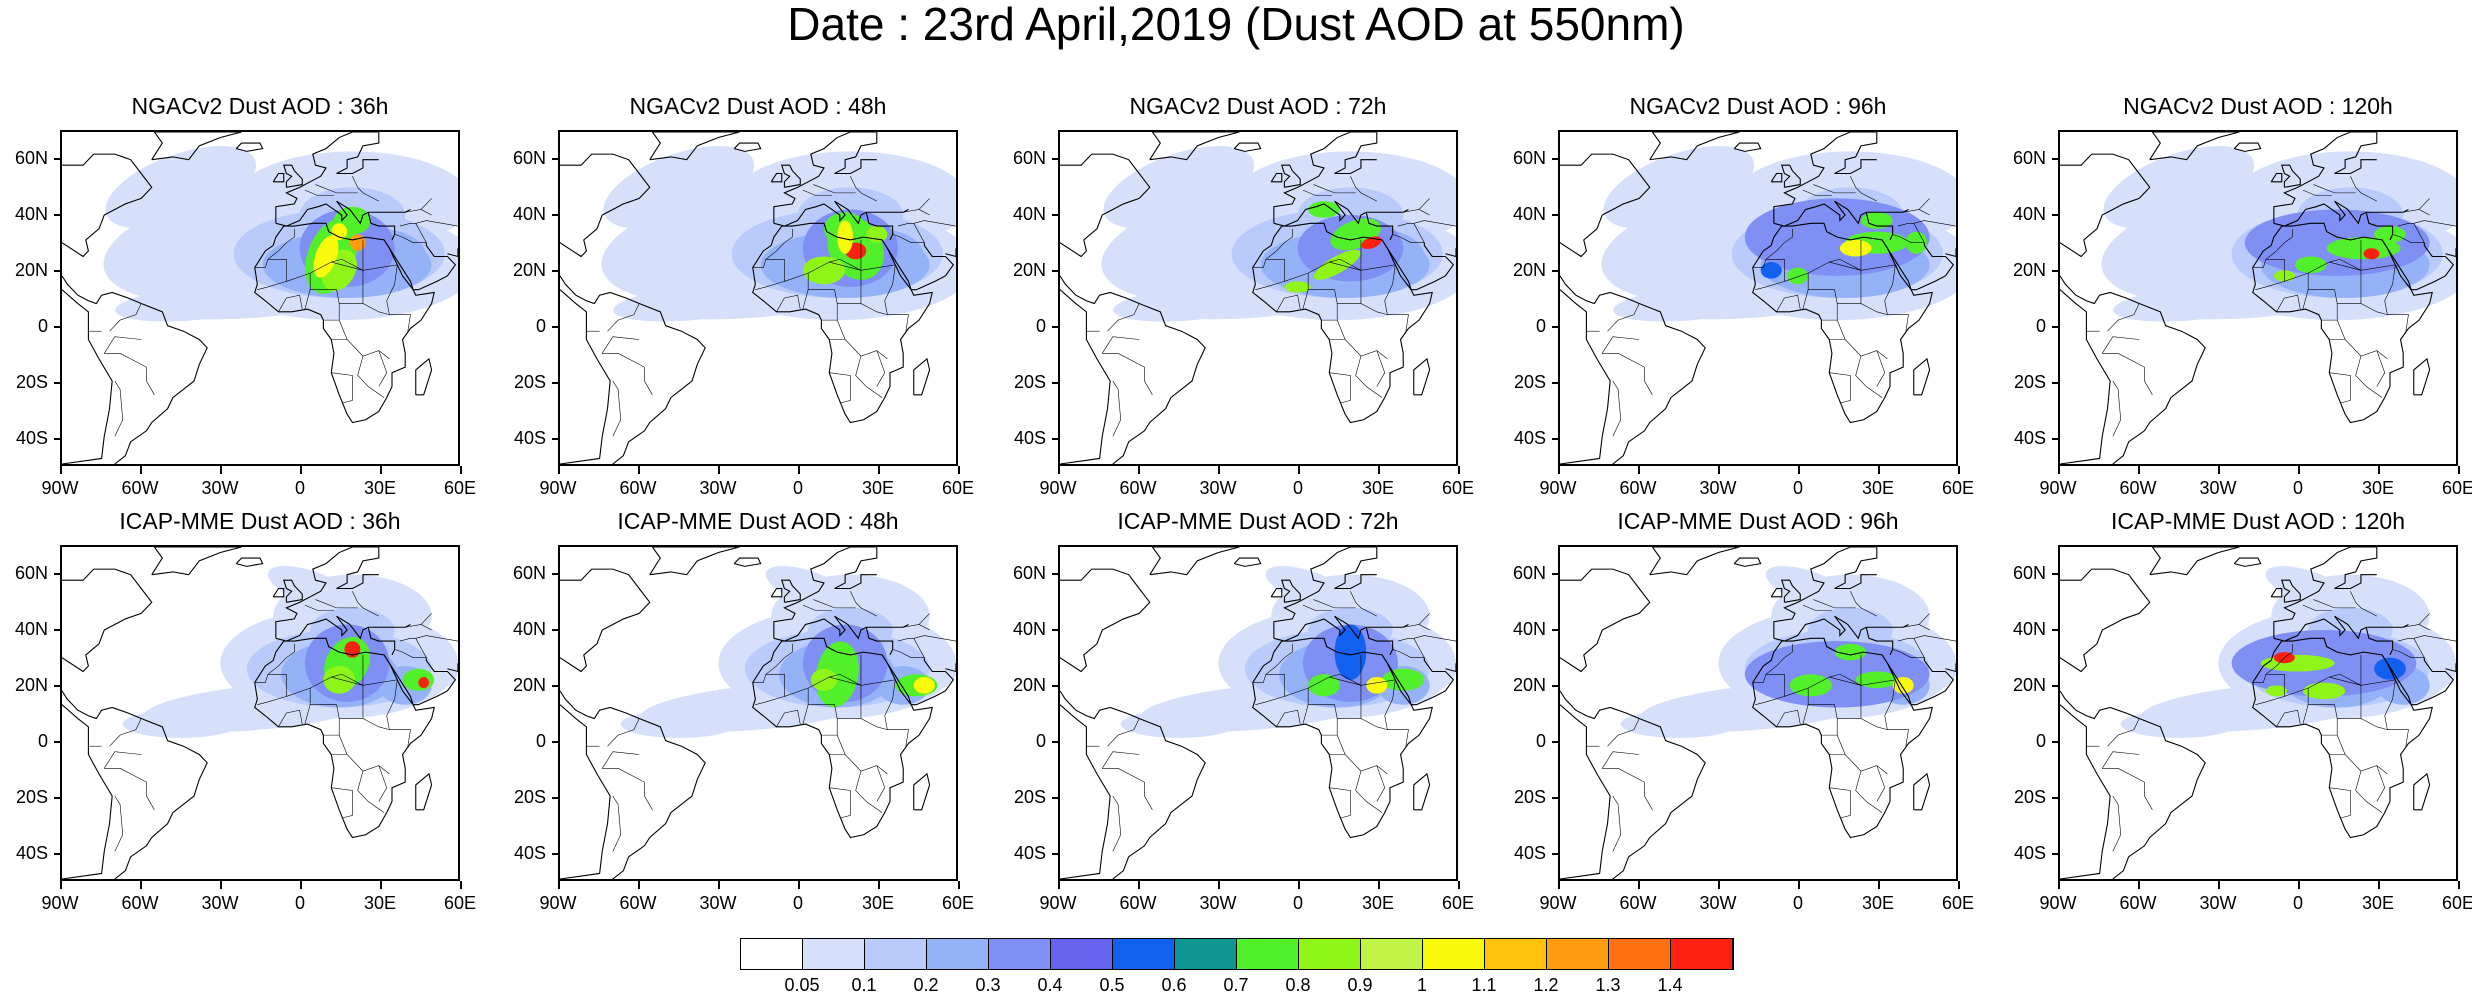  I want to click on lon-tick-label: 0, so click(797, 903).